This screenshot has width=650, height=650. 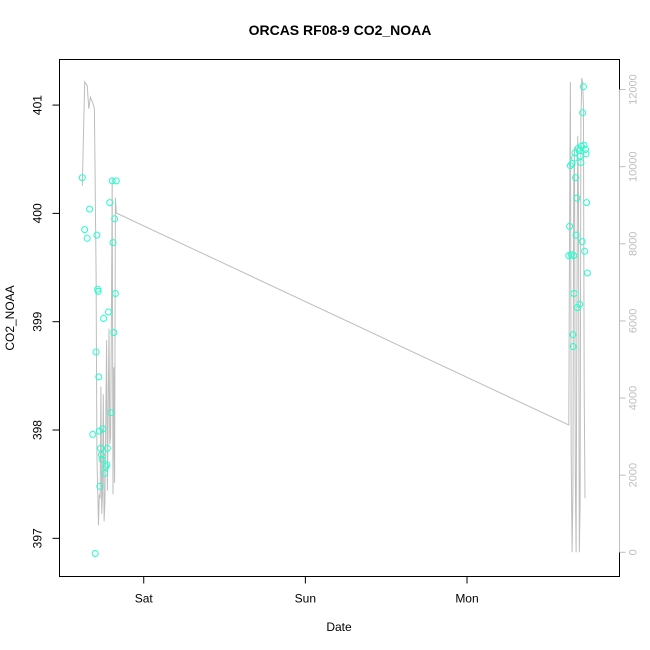 What do you see at coordinates (340, 30) in the screenshot?
I see `chart-title: ORCAS RF08-9 CO2_NOAA` at bounding box center [340, 30].